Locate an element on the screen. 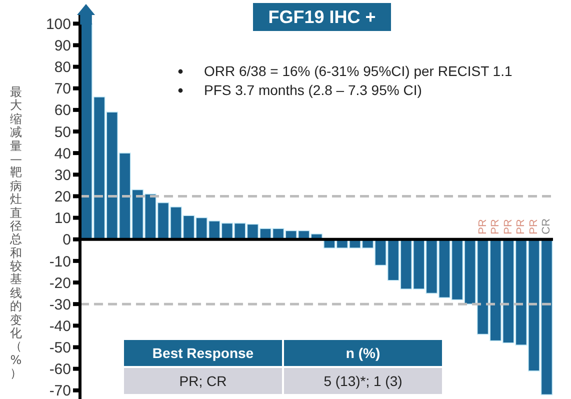 Image resolution: width=571 pixels, height=399 pixels. y-tick-label: 70 is located at coordinates (62, 89).